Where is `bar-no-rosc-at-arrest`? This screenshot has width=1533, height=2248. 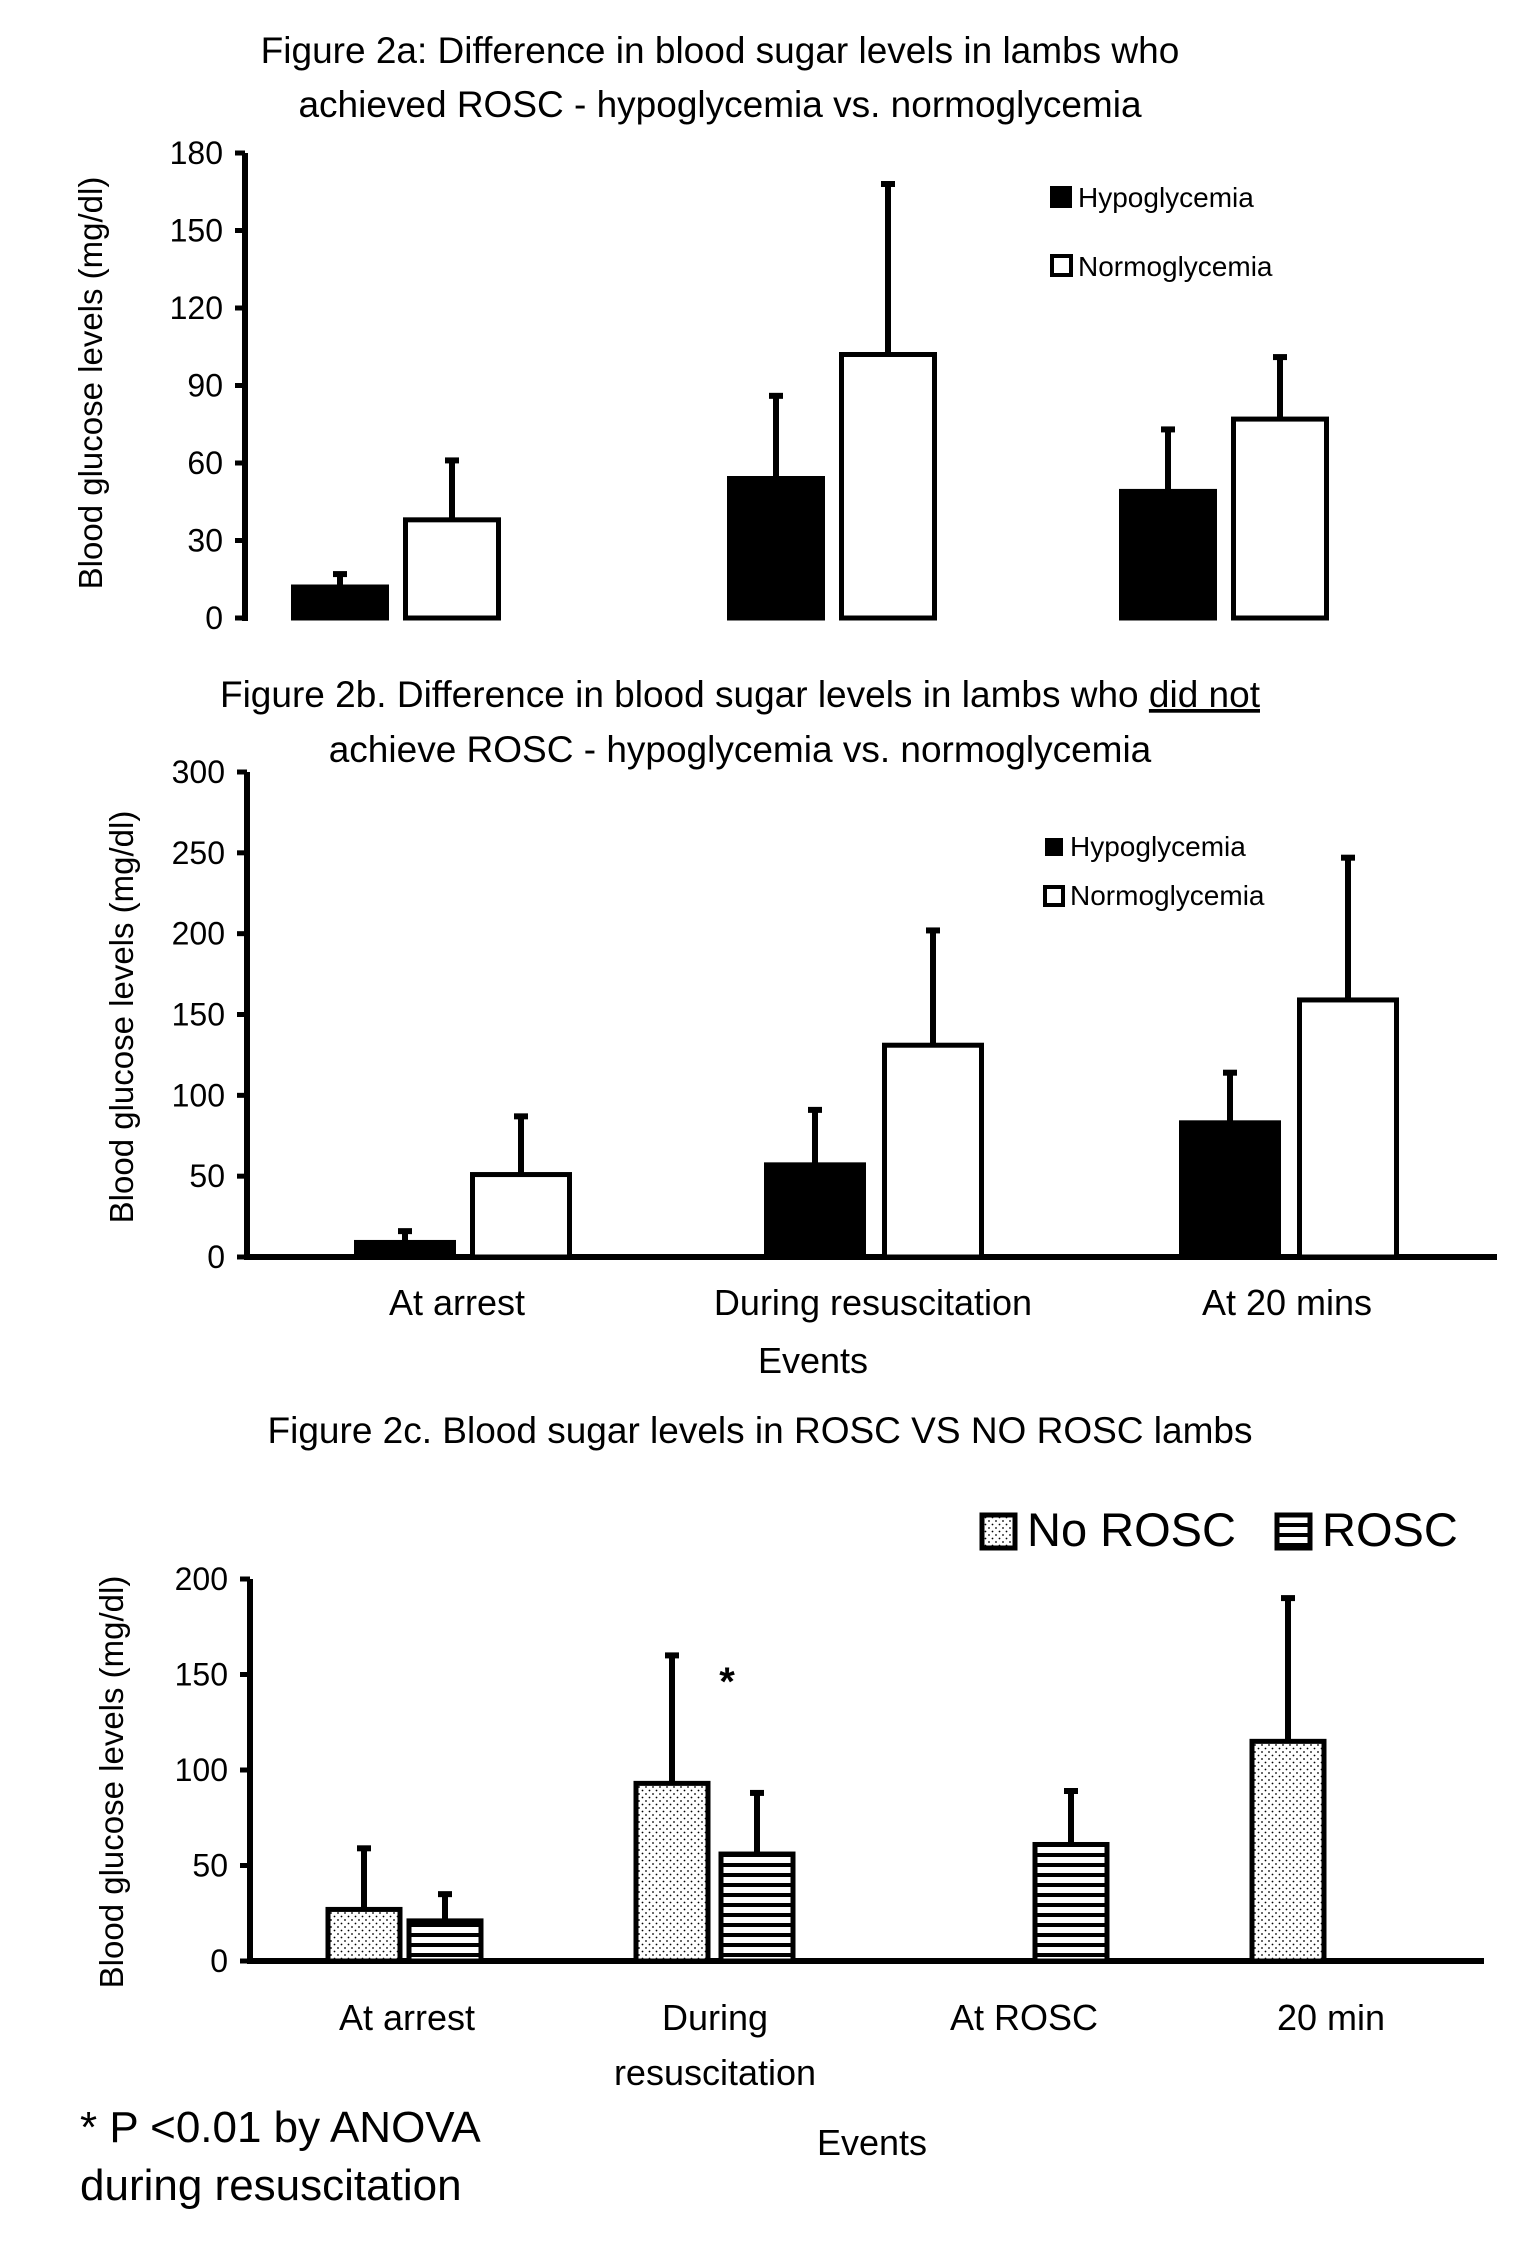 bar-no-rosc-at-arrest is located at coordinates (364, 1935).